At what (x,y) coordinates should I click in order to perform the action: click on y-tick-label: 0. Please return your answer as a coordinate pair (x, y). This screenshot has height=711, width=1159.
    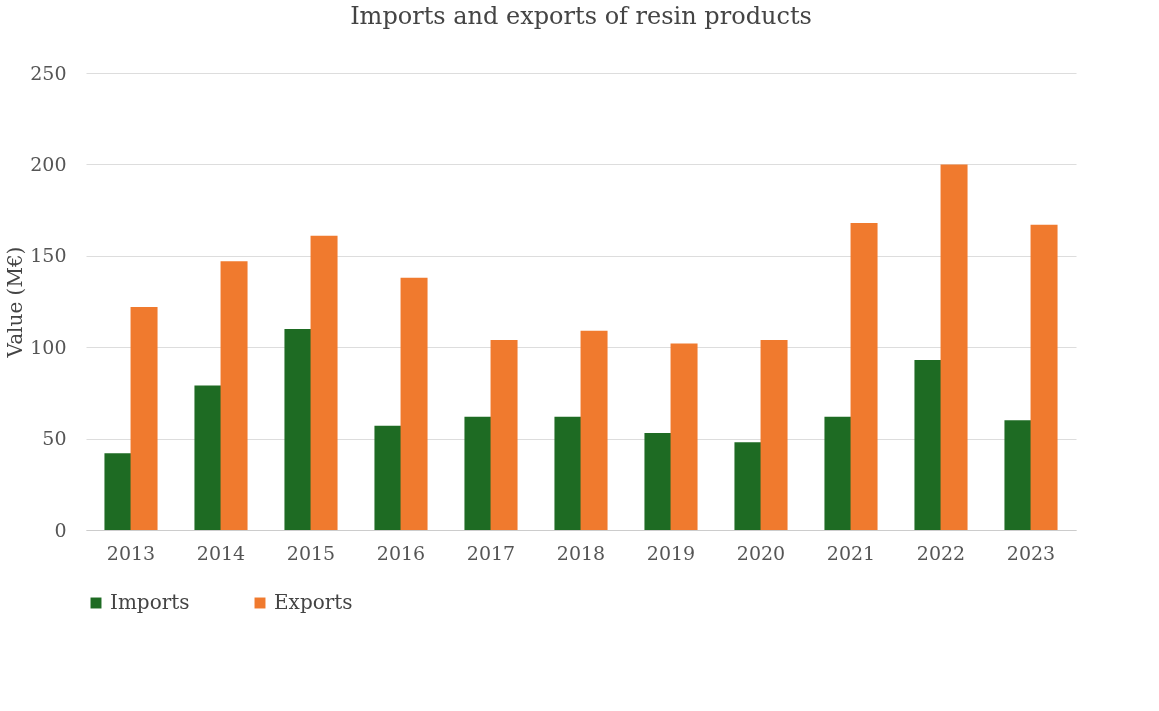
    Looking at the image, I should click on (60, 529).